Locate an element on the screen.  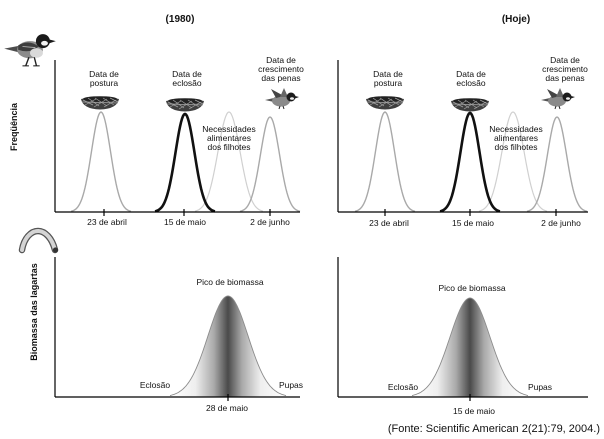
bird-icon is located at coordinates (30, 50).